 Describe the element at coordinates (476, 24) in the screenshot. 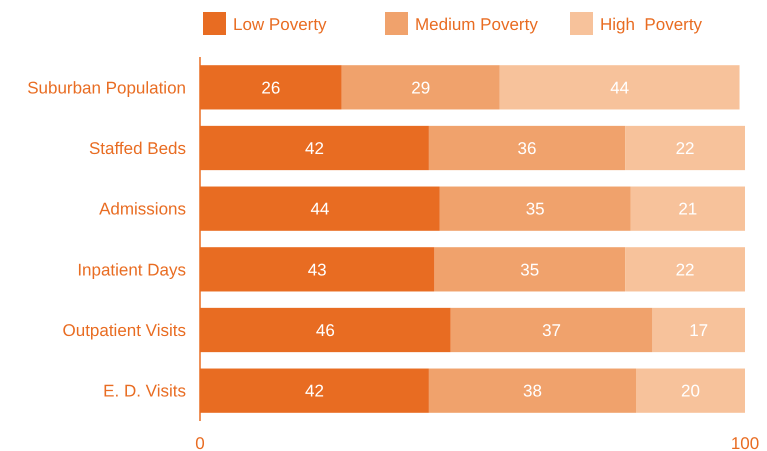

I see `legend-label: Medium Poverty` at that location.